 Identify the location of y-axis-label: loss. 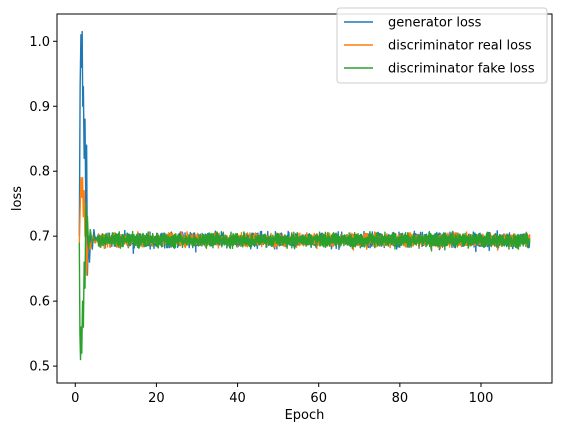
(17, 198).